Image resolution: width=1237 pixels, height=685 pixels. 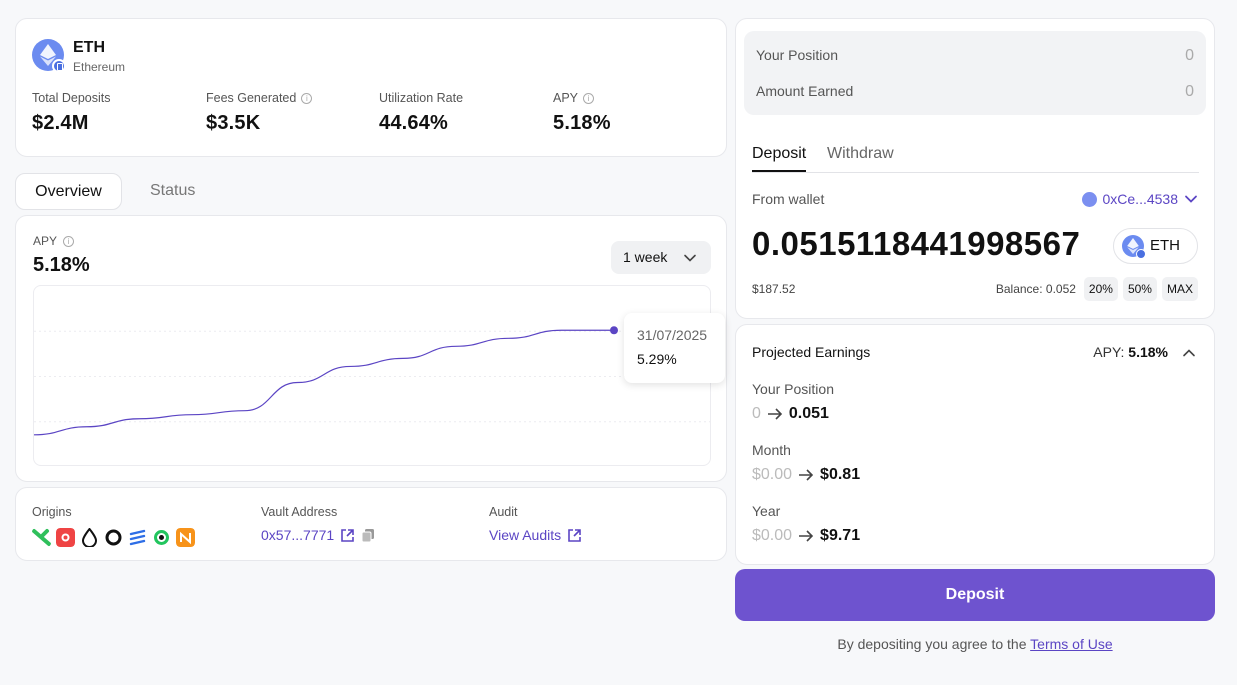 What do you see at coordinates (185, 537) in the screenshot?
I see `origin-orange-icon` at bounding box center [185, 537].